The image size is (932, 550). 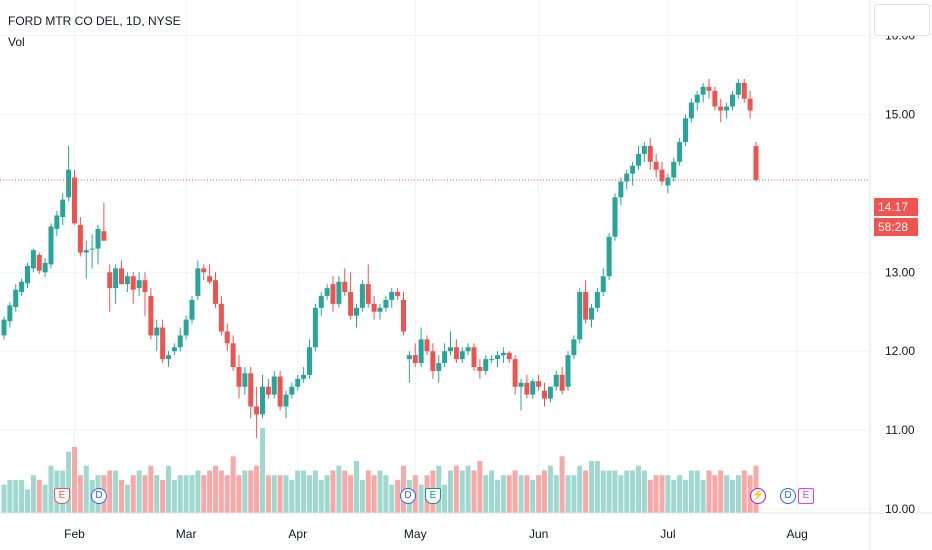 What do you see at coordinates (899, 430) in the screenshot?
I see `price-tick-label: 11.00` at bounding box center [899, 430].